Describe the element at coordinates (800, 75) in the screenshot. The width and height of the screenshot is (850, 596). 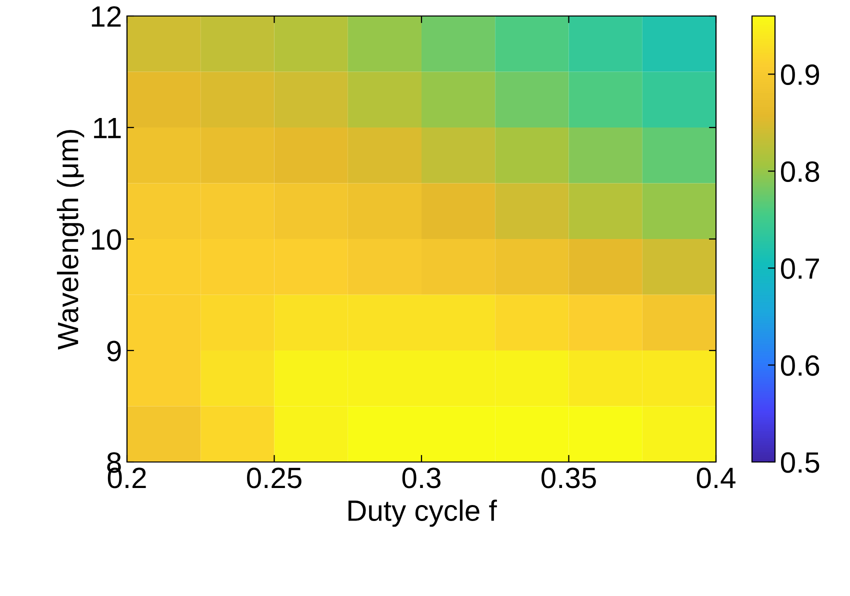
I see `color-bar-label: 0.9` at that location.